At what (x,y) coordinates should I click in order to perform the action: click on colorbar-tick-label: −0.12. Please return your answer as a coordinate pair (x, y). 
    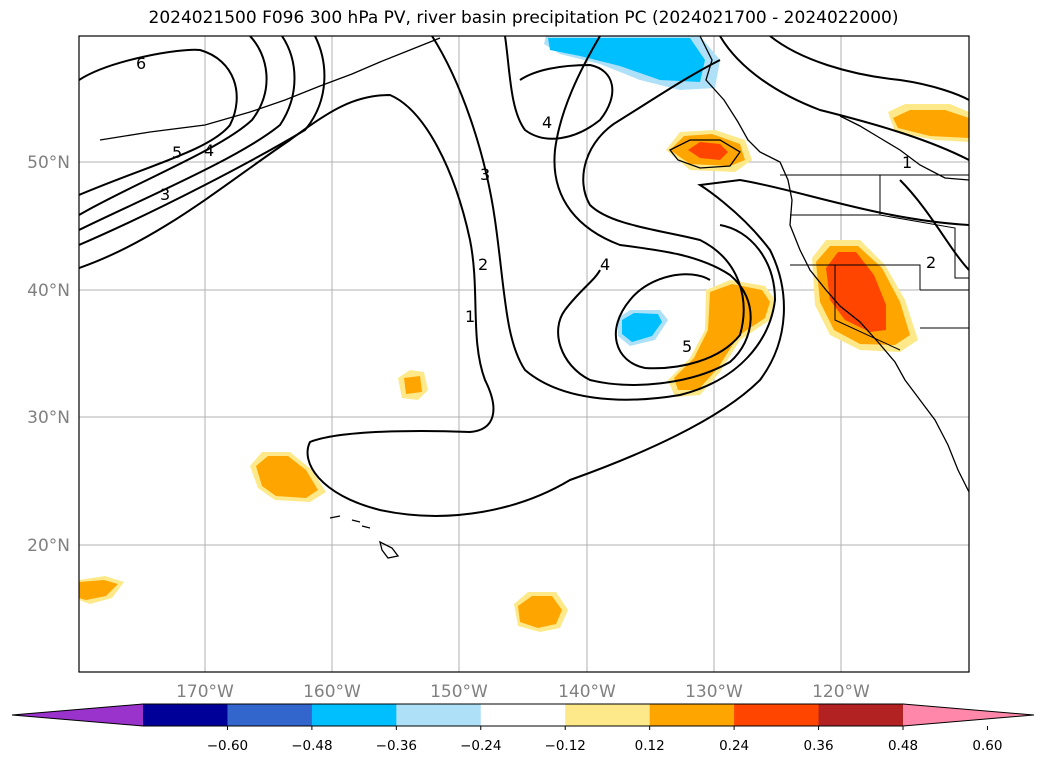
    Looking at the image, I should click on (565, 746).